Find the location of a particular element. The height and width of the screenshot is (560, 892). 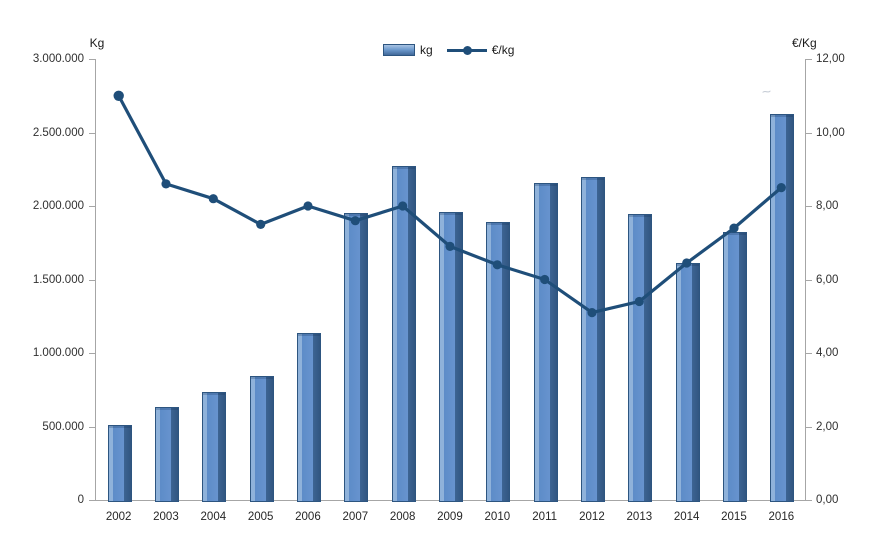

legend: kg €/kg is located at coordinates (448, 50).